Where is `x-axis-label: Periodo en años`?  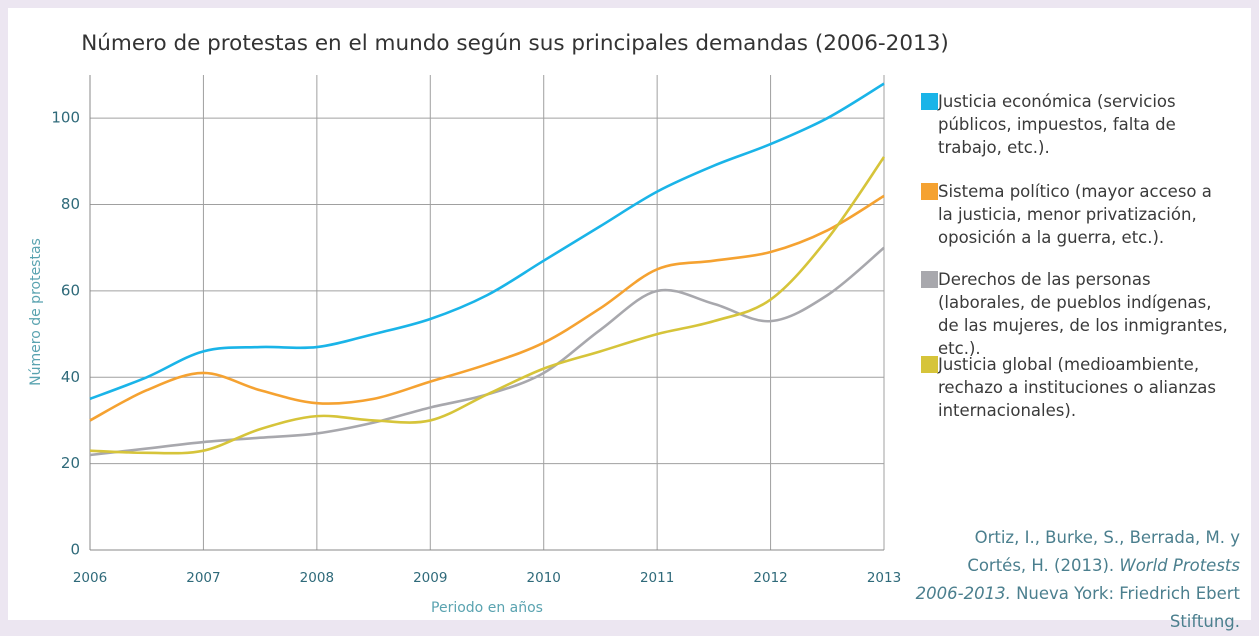 x-axis-label: Periodo en años is located at coordinates (487, 608).